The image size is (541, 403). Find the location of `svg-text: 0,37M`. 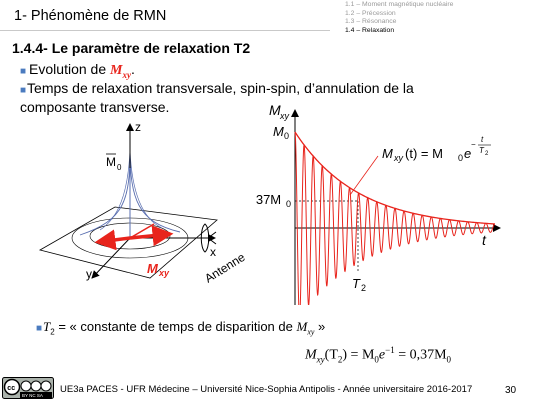

svg-text: 0,37M is located at coordinates (268, 199).